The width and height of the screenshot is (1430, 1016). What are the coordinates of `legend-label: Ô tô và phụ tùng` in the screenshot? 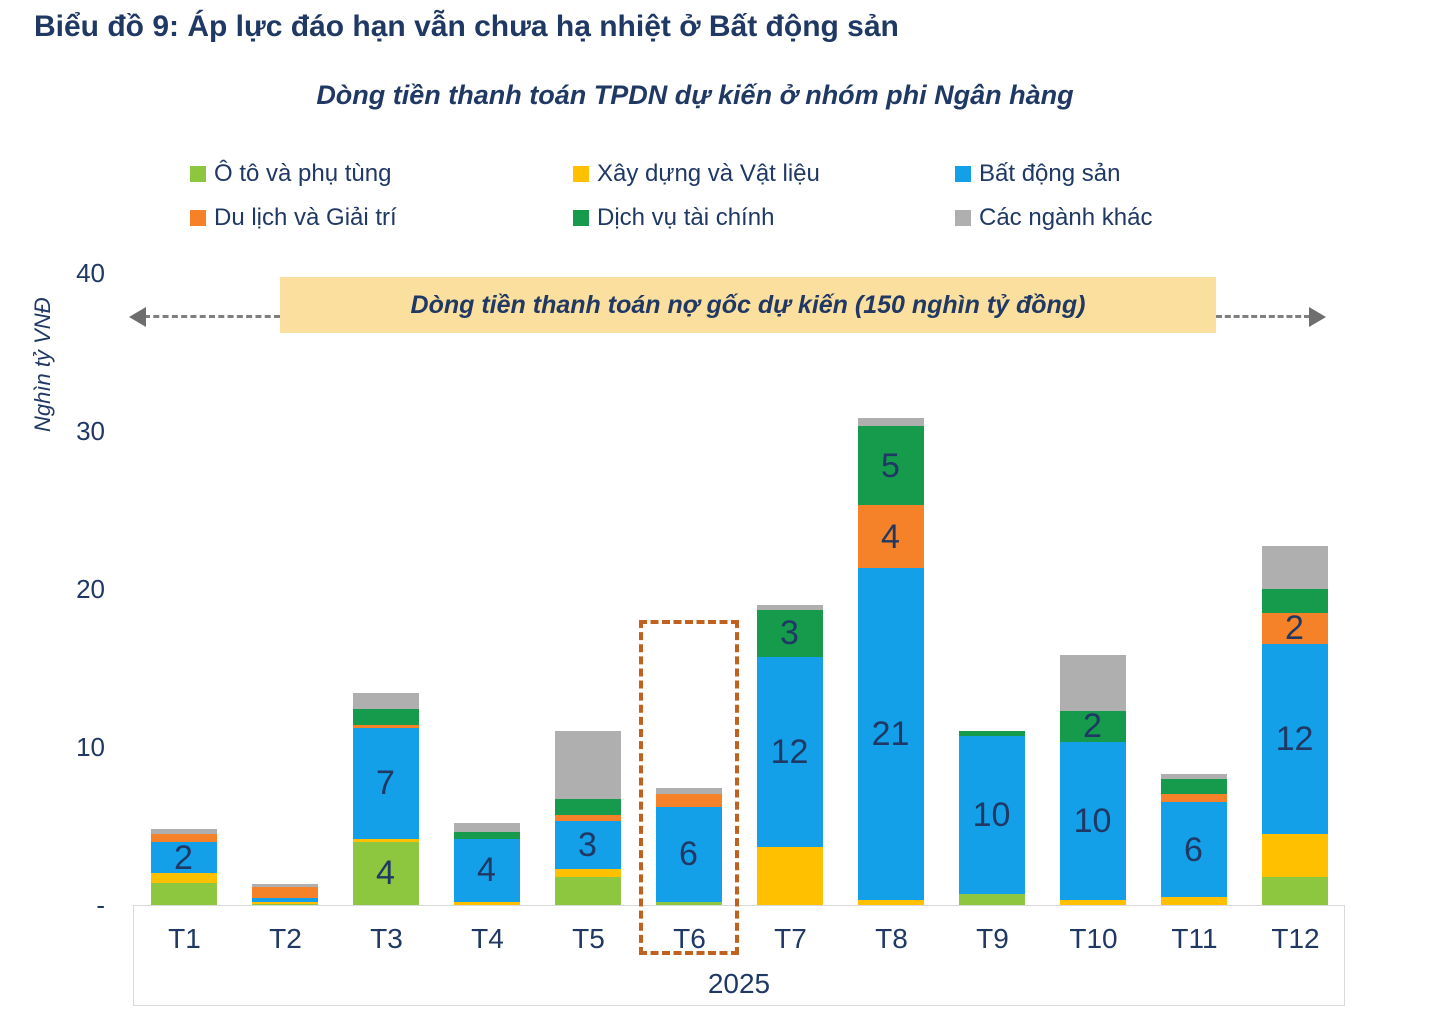 It's located at (303, 173).